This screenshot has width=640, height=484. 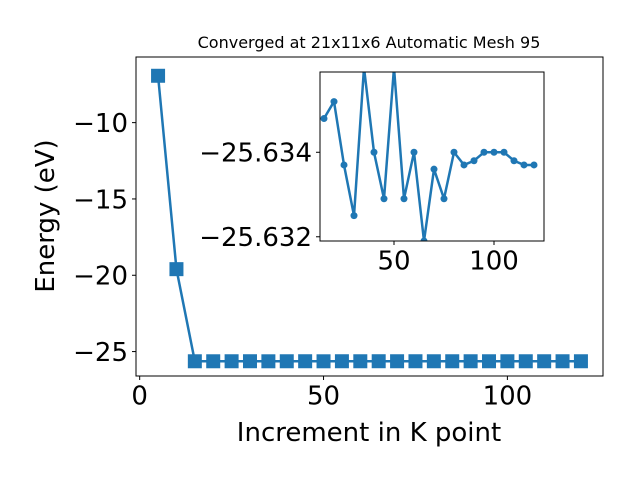 I want to click on inset-x-tick-label: 100, so click(x=494, y=262).